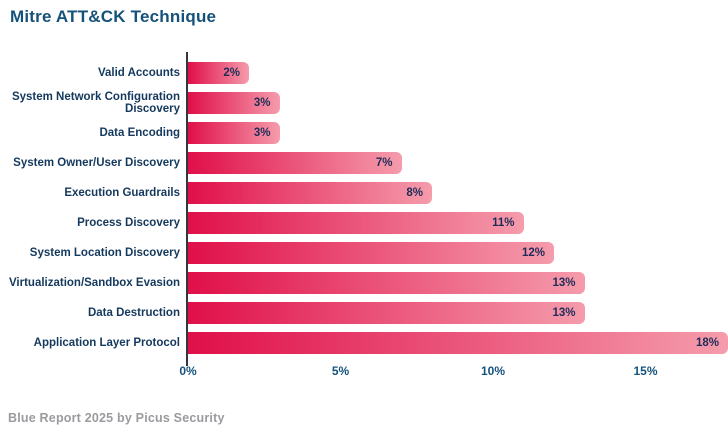 The height and width of the screenshot is (433, 728). What do you see at coordinates (371, 253) in the screenshot?
I see `bar: 12%` at bounding box center [371, 253].